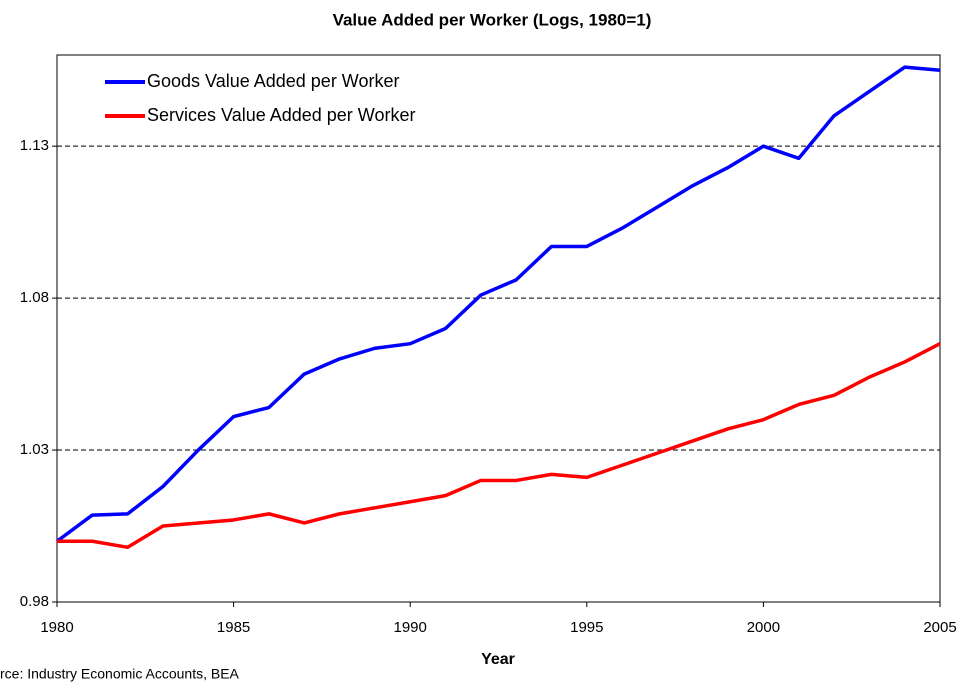 The height and width of the screenshot is (684, 966). I want to click on x-tick-label: 1990, so click(410, 627).